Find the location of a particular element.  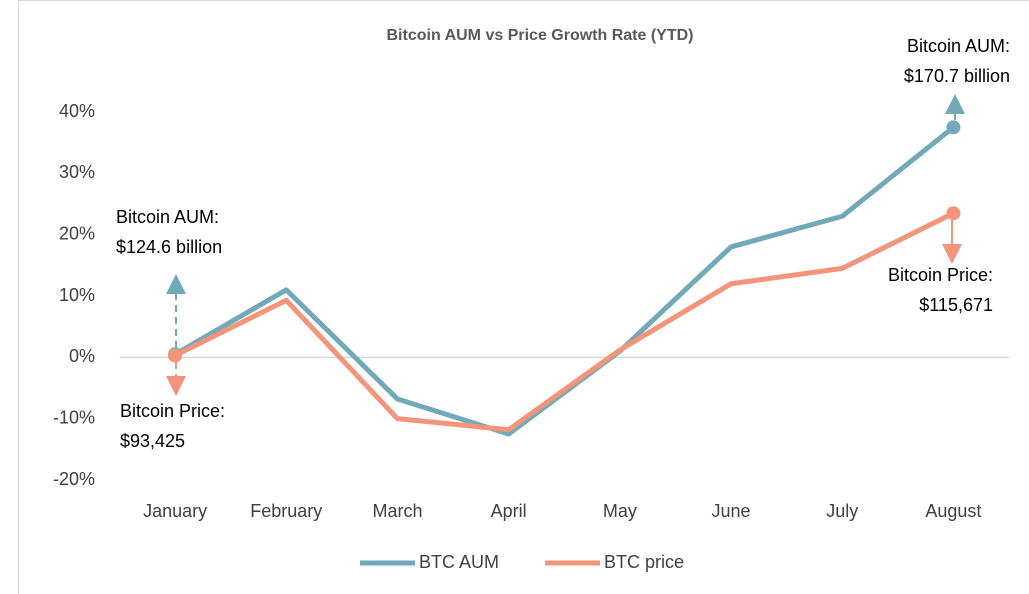

x-tick-label: February is located at coordinates (286, 511).